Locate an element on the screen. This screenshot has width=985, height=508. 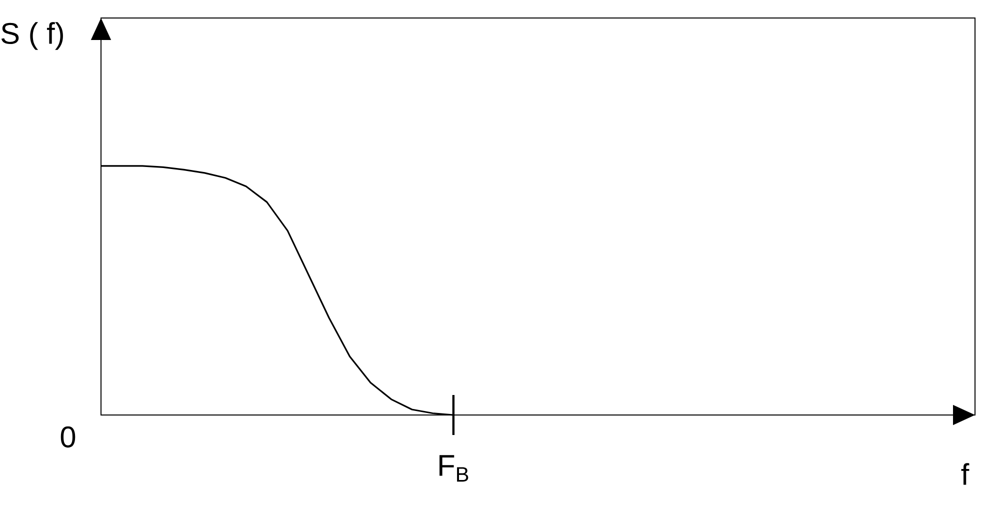
text: F$_{B}$ is located at coordinates (454, 468).